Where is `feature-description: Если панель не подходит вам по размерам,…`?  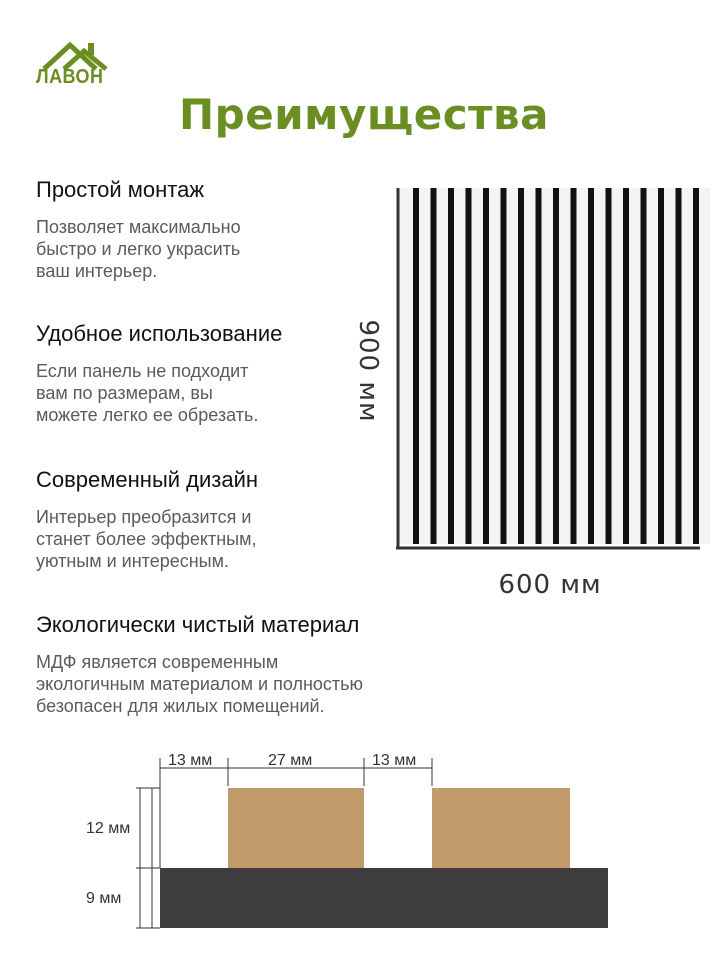
feature-description: Если панель не подходит вам по размерам,… is located at coordinates (147, 393).